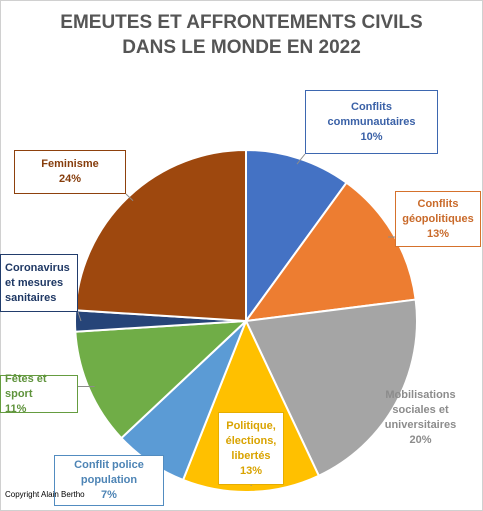  What do you see at coordinates (251, 448) in the screenshot?
I see `slice-label-3: Politique, élections, libertés 13%` at bounding box center [251, 448].